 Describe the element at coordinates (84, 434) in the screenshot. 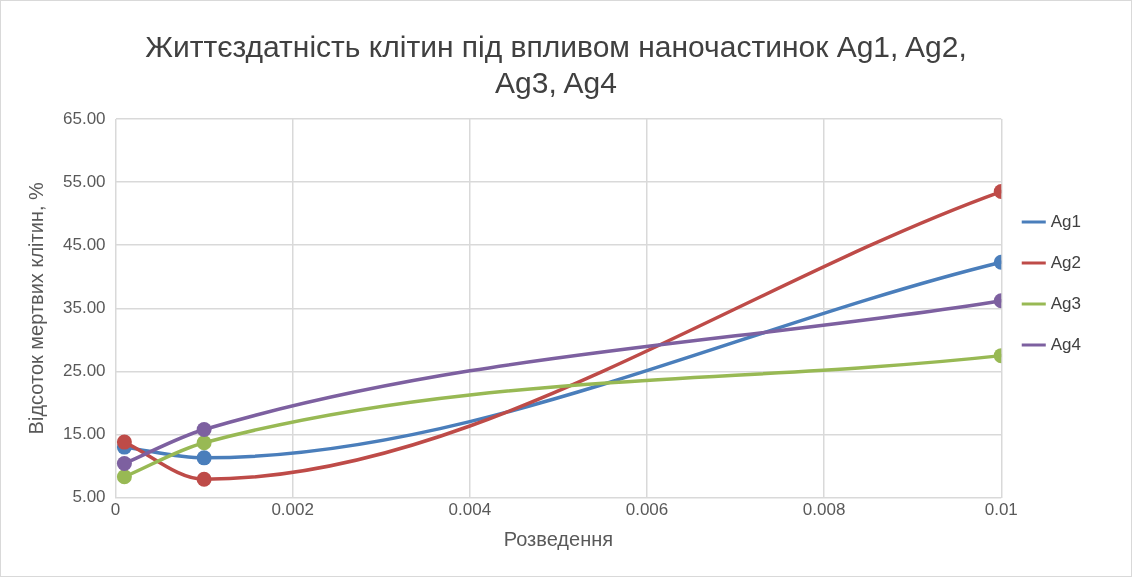

I see `y-tick-label: 15.00` at that location.